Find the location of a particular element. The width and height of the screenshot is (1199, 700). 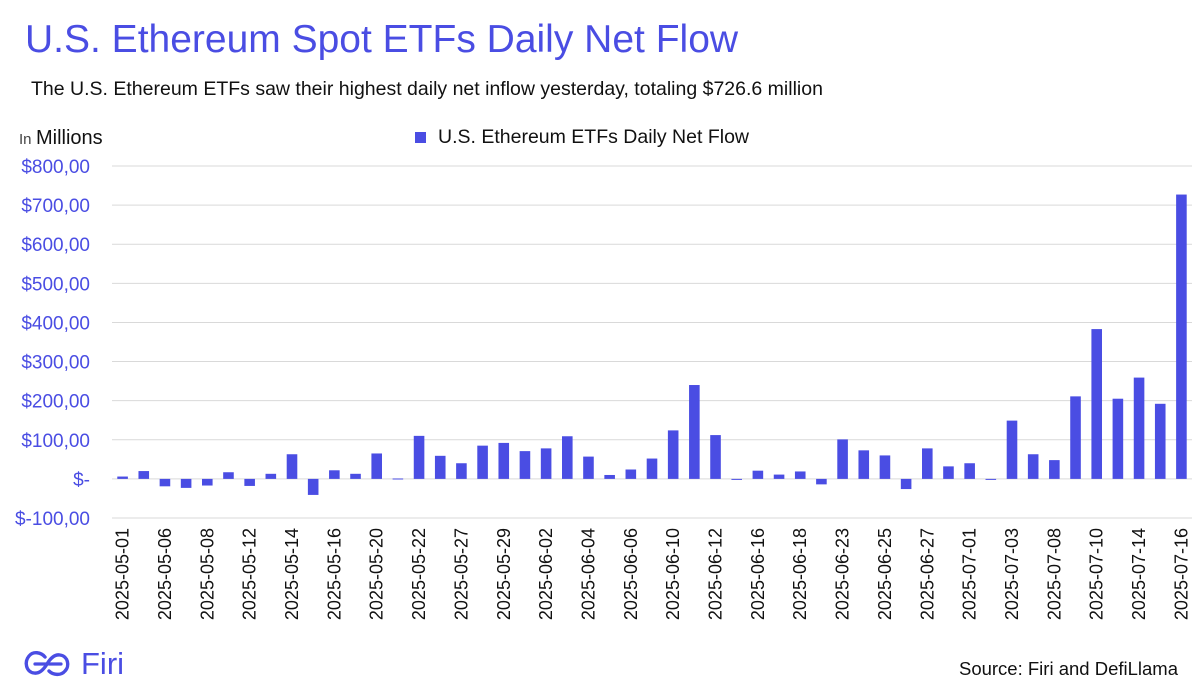

y-tick-label: $800,00 is located at coordinates (55, 167).